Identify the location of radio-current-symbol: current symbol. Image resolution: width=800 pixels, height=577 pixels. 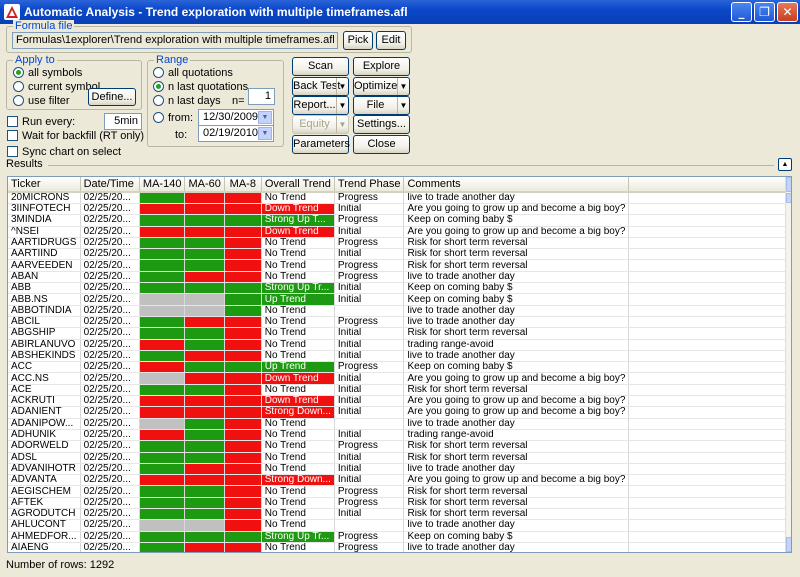
(56, 87).